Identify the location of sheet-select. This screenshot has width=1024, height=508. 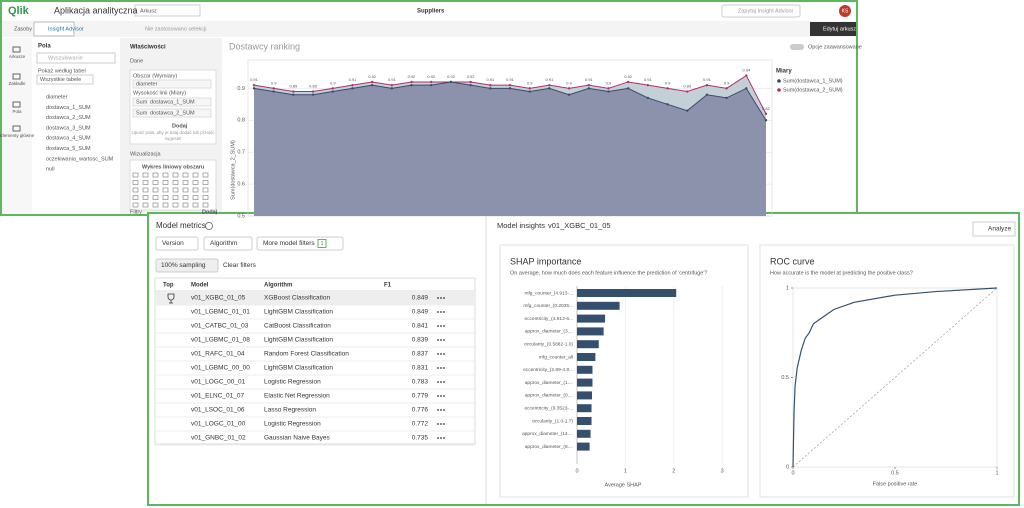
(167, 10).